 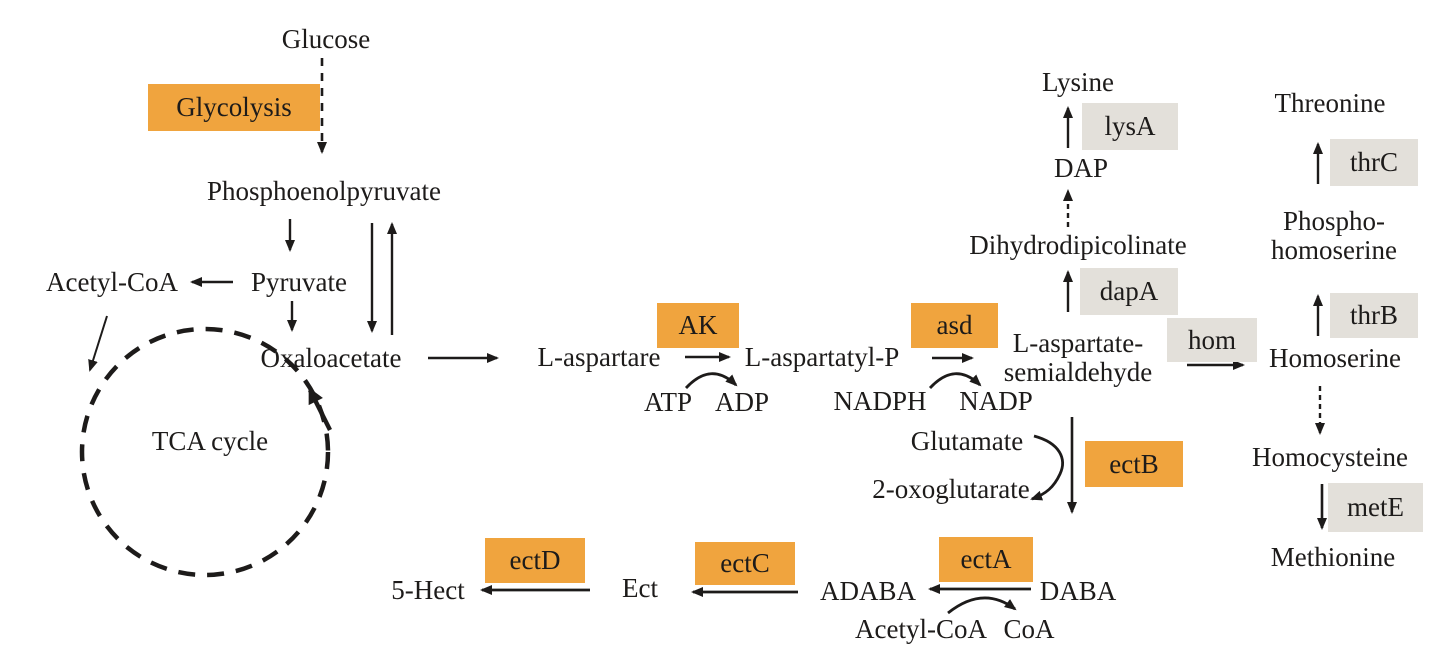 What do you see at coordinates (326, 38) in the screenshot?
I see `node-glucose: Glucose` at bounding box center [326, 38].